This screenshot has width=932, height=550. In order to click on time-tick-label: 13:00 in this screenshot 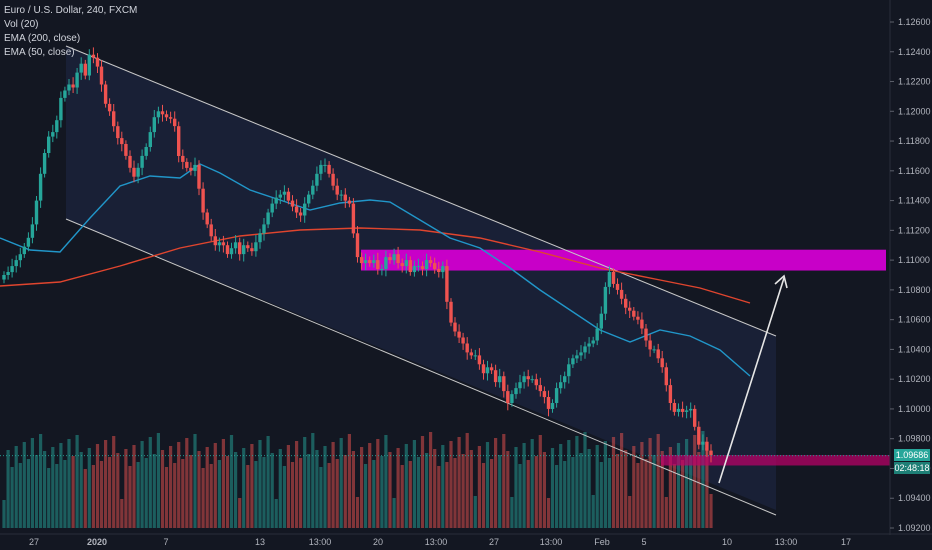, I will do `click(320, 542)`.